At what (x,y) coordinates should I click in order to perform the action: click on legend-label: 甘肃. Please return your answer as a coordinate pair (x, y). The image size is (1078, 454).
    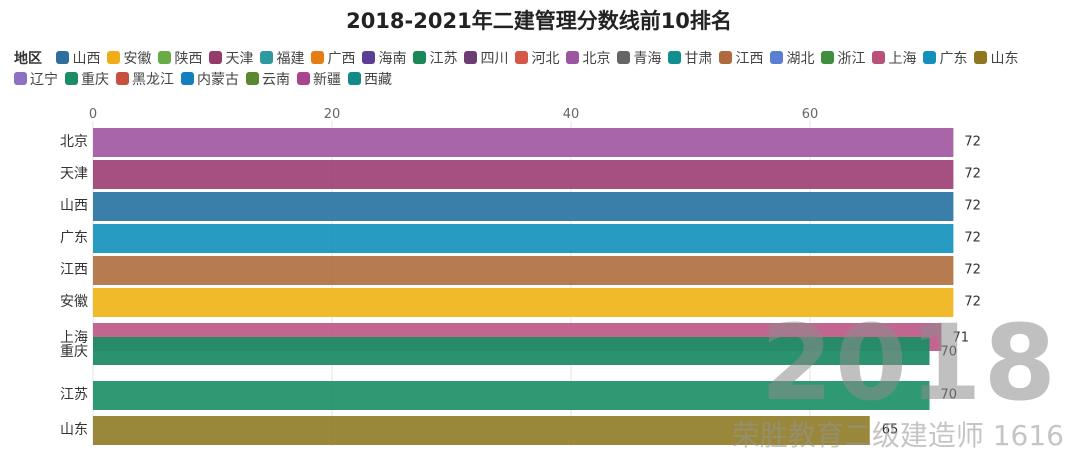
    Looking at the image, I should click on (698, 59).